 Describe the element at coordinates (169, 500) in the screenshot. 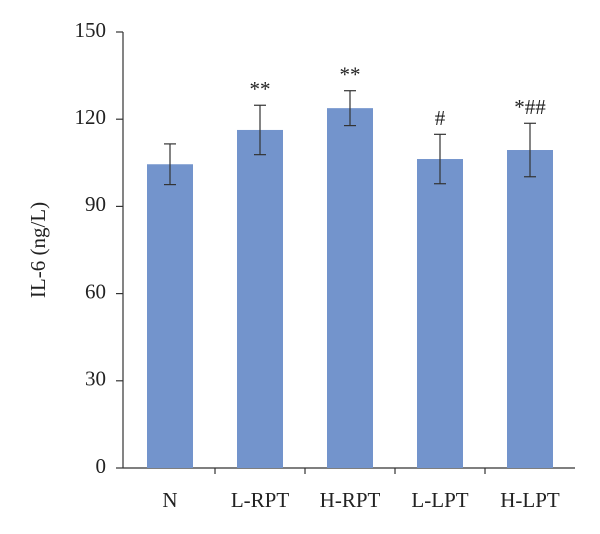

I see `x-tick-label: N` at that location.